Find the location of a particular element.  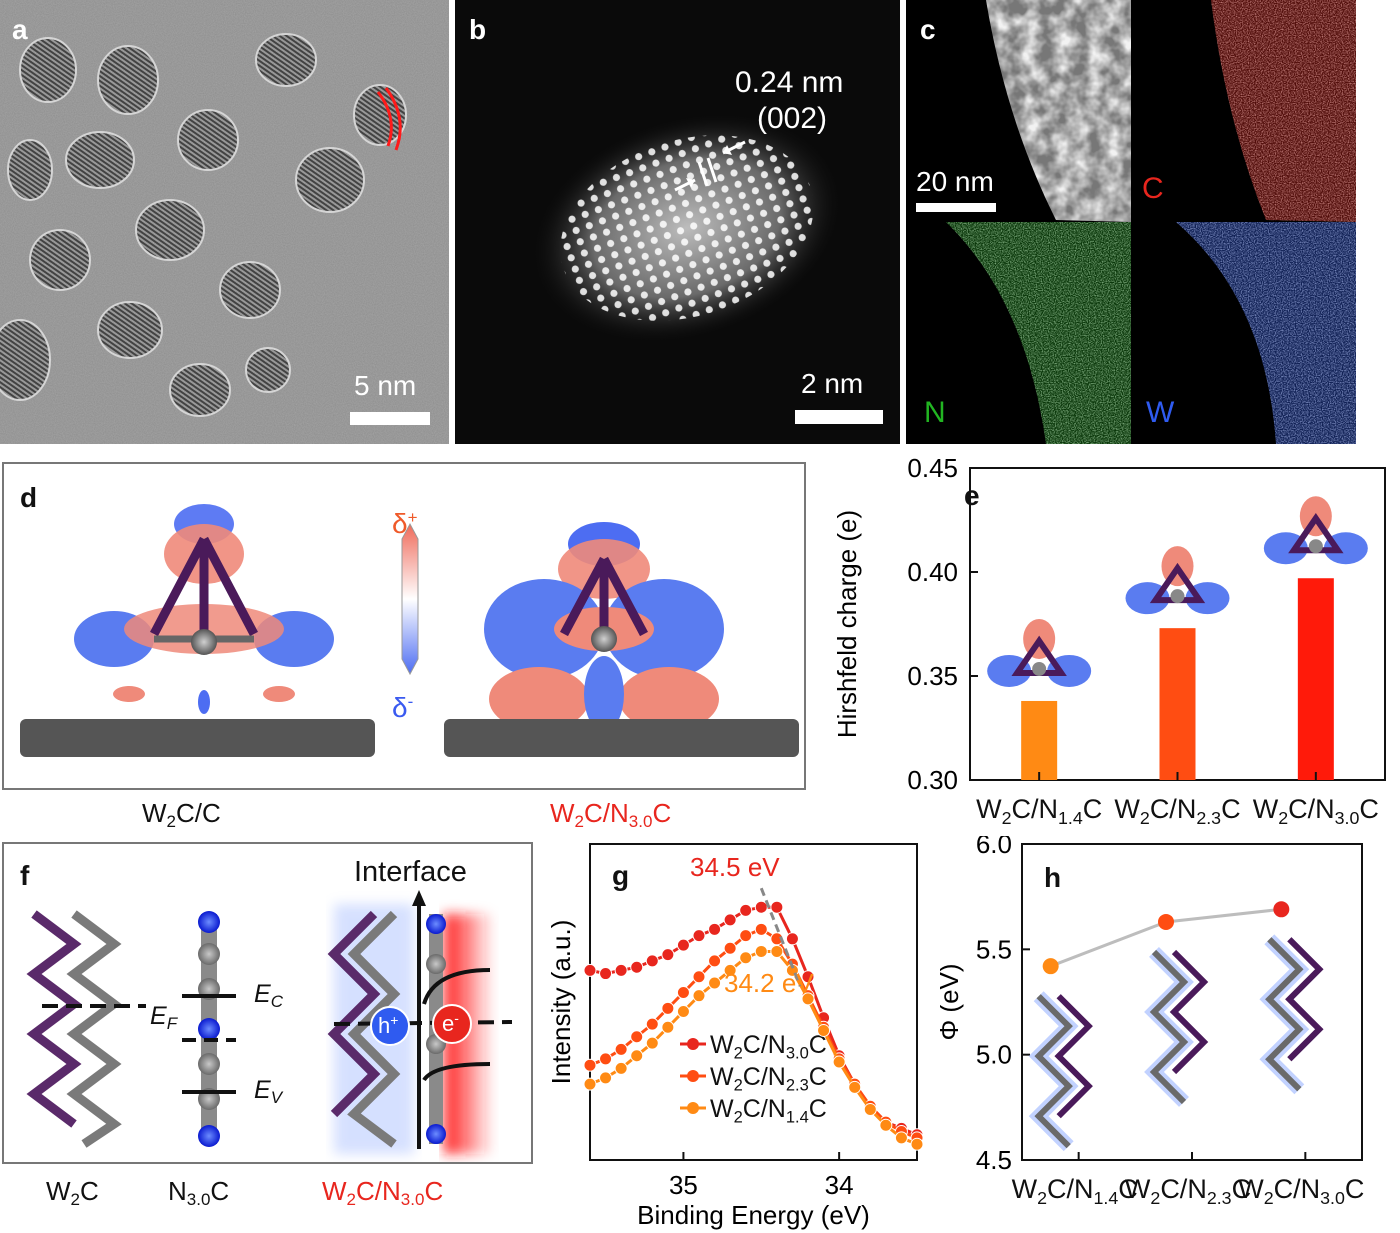

panel-c-eds-maps: 20 nm C N W c is located at coordinates (1131, 222).